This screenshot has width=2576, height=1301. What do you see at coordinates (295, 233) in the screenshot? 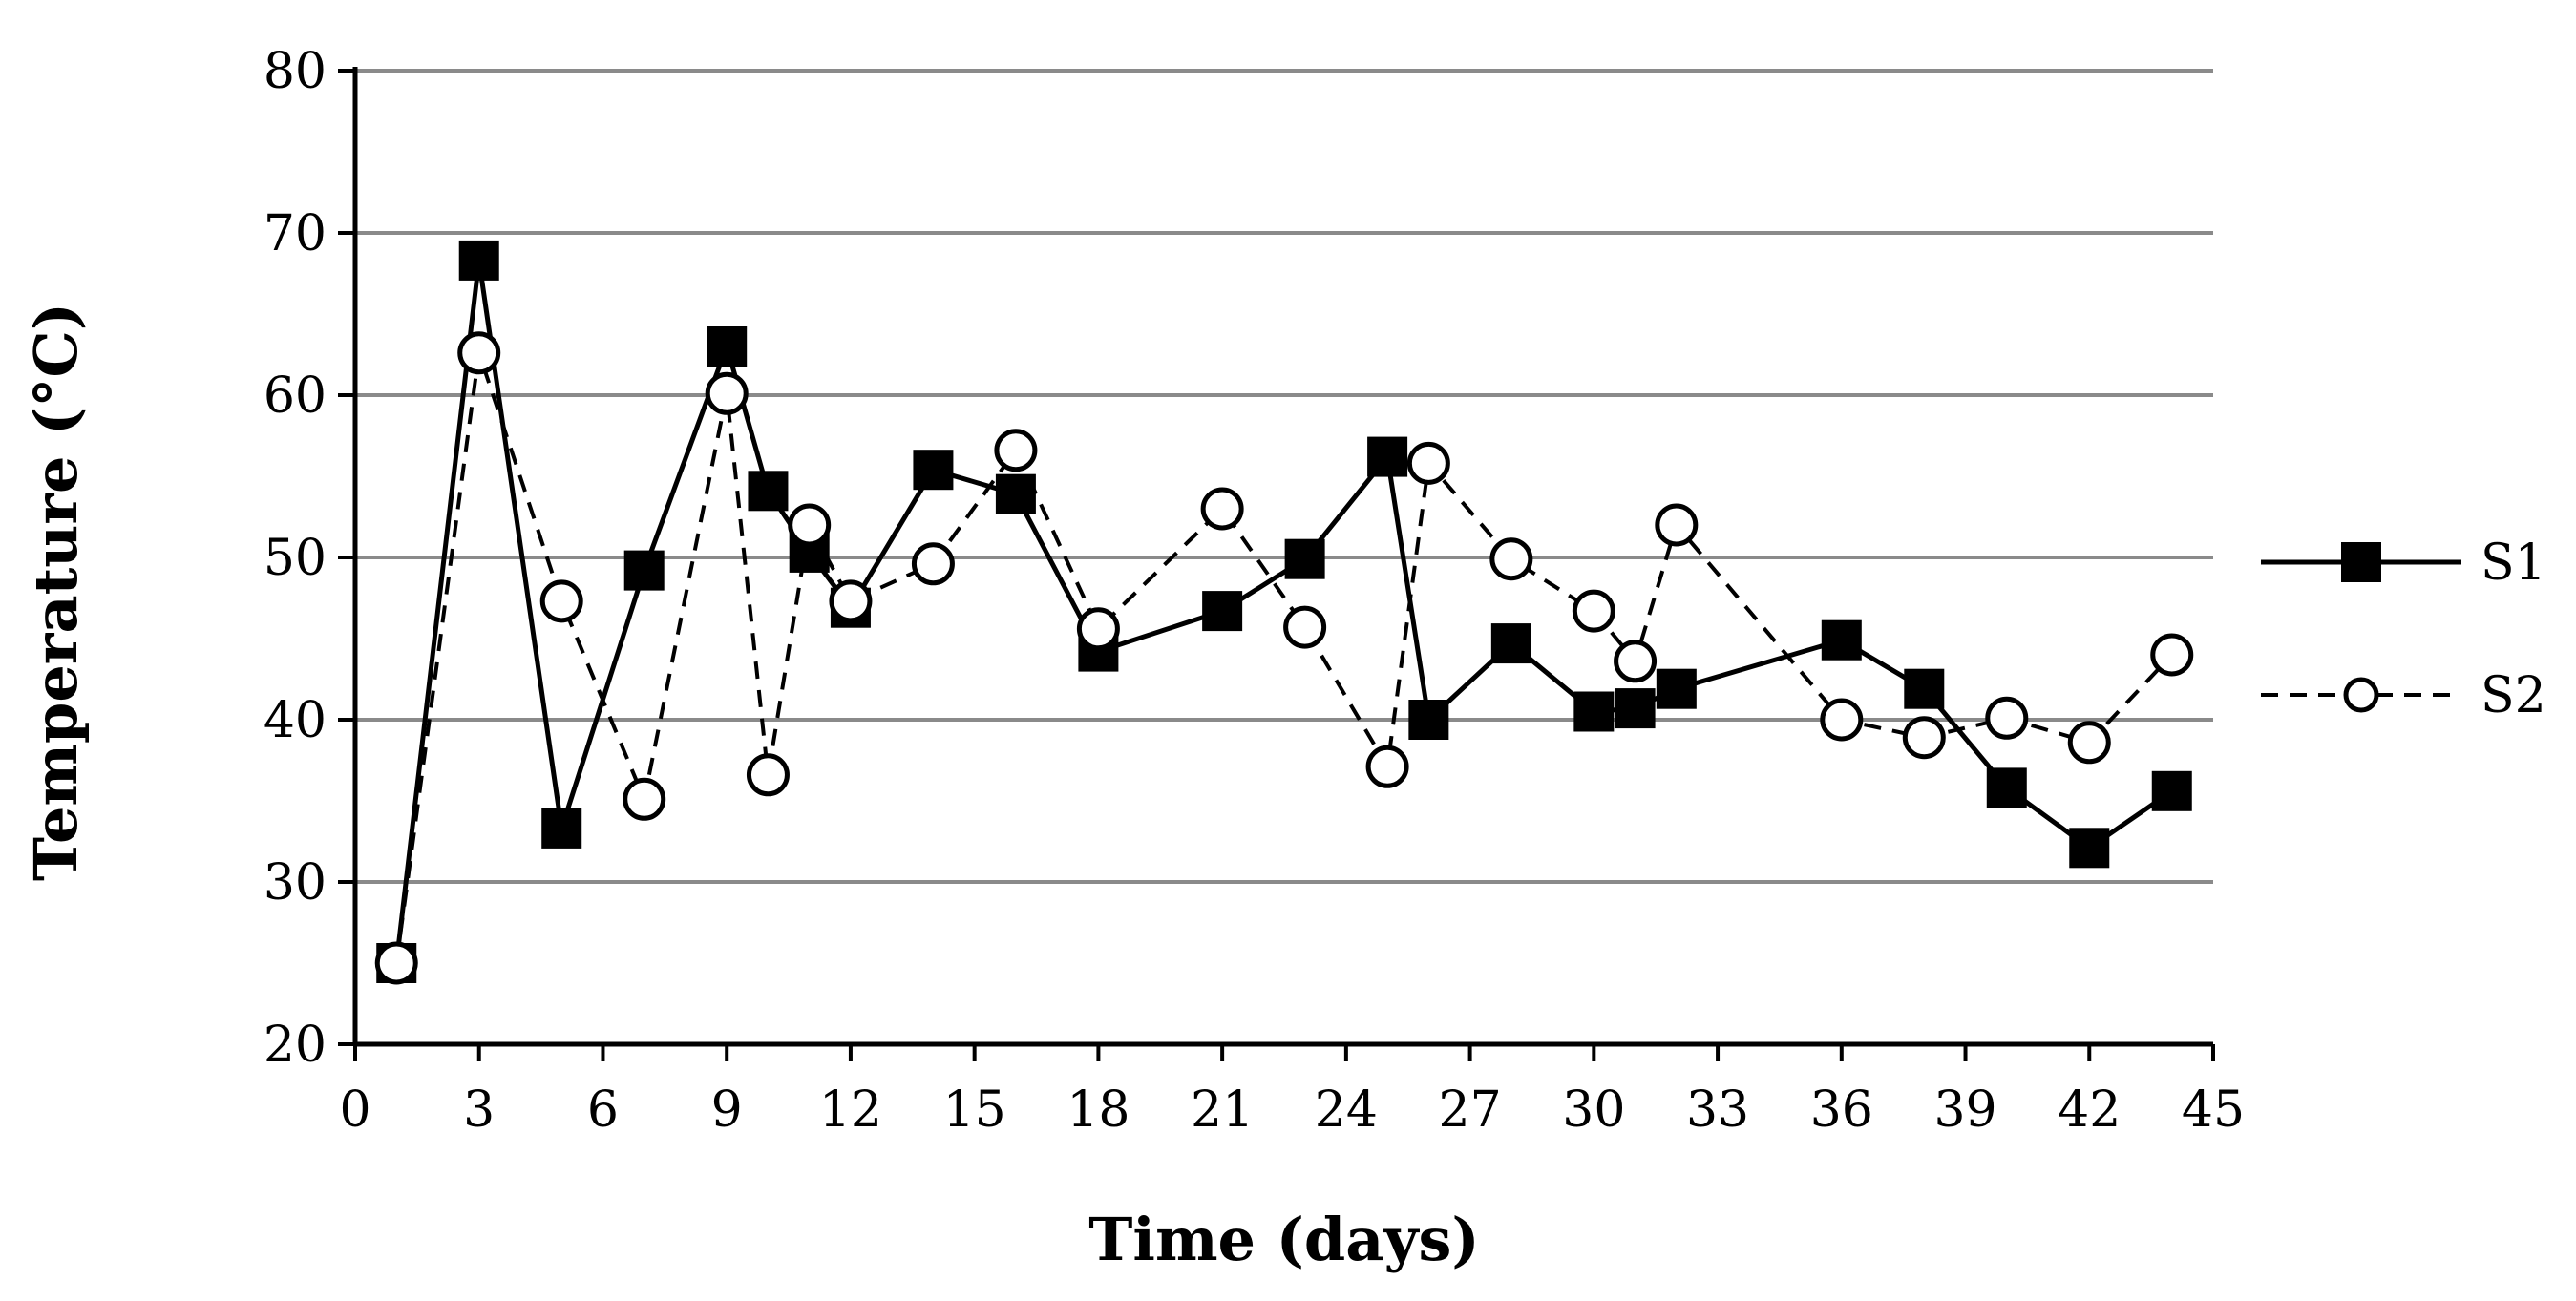
I see `y-tick-label: 70` at bounding box center [295, 233].